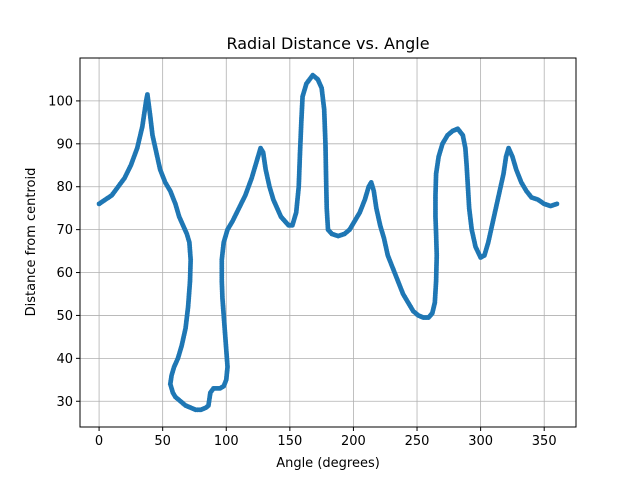  I want to click on x-tick-label: 100, so click(226, 441).